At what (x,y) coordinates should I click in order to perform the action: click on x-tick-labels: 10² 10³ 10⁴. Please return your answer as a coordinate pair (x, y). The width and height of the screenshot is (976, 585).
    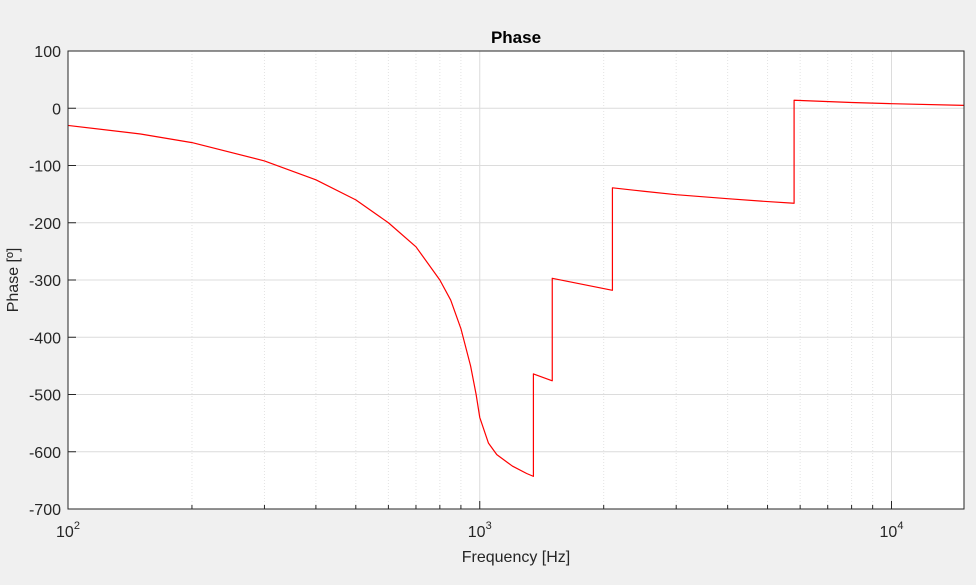
    Looking at the image, I should click on (479, 530).